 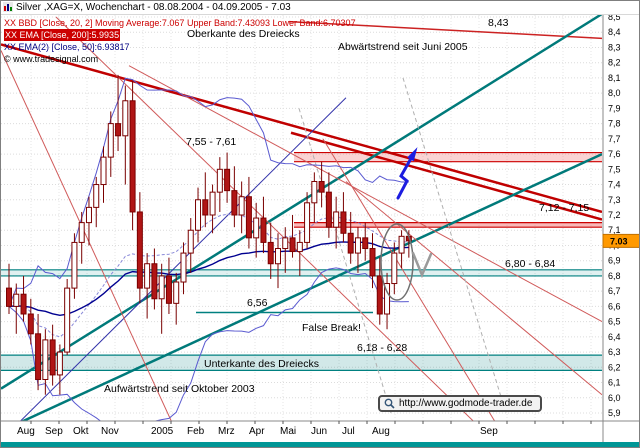 I want to click on chart-app-icon, so click(x=8, y=9).